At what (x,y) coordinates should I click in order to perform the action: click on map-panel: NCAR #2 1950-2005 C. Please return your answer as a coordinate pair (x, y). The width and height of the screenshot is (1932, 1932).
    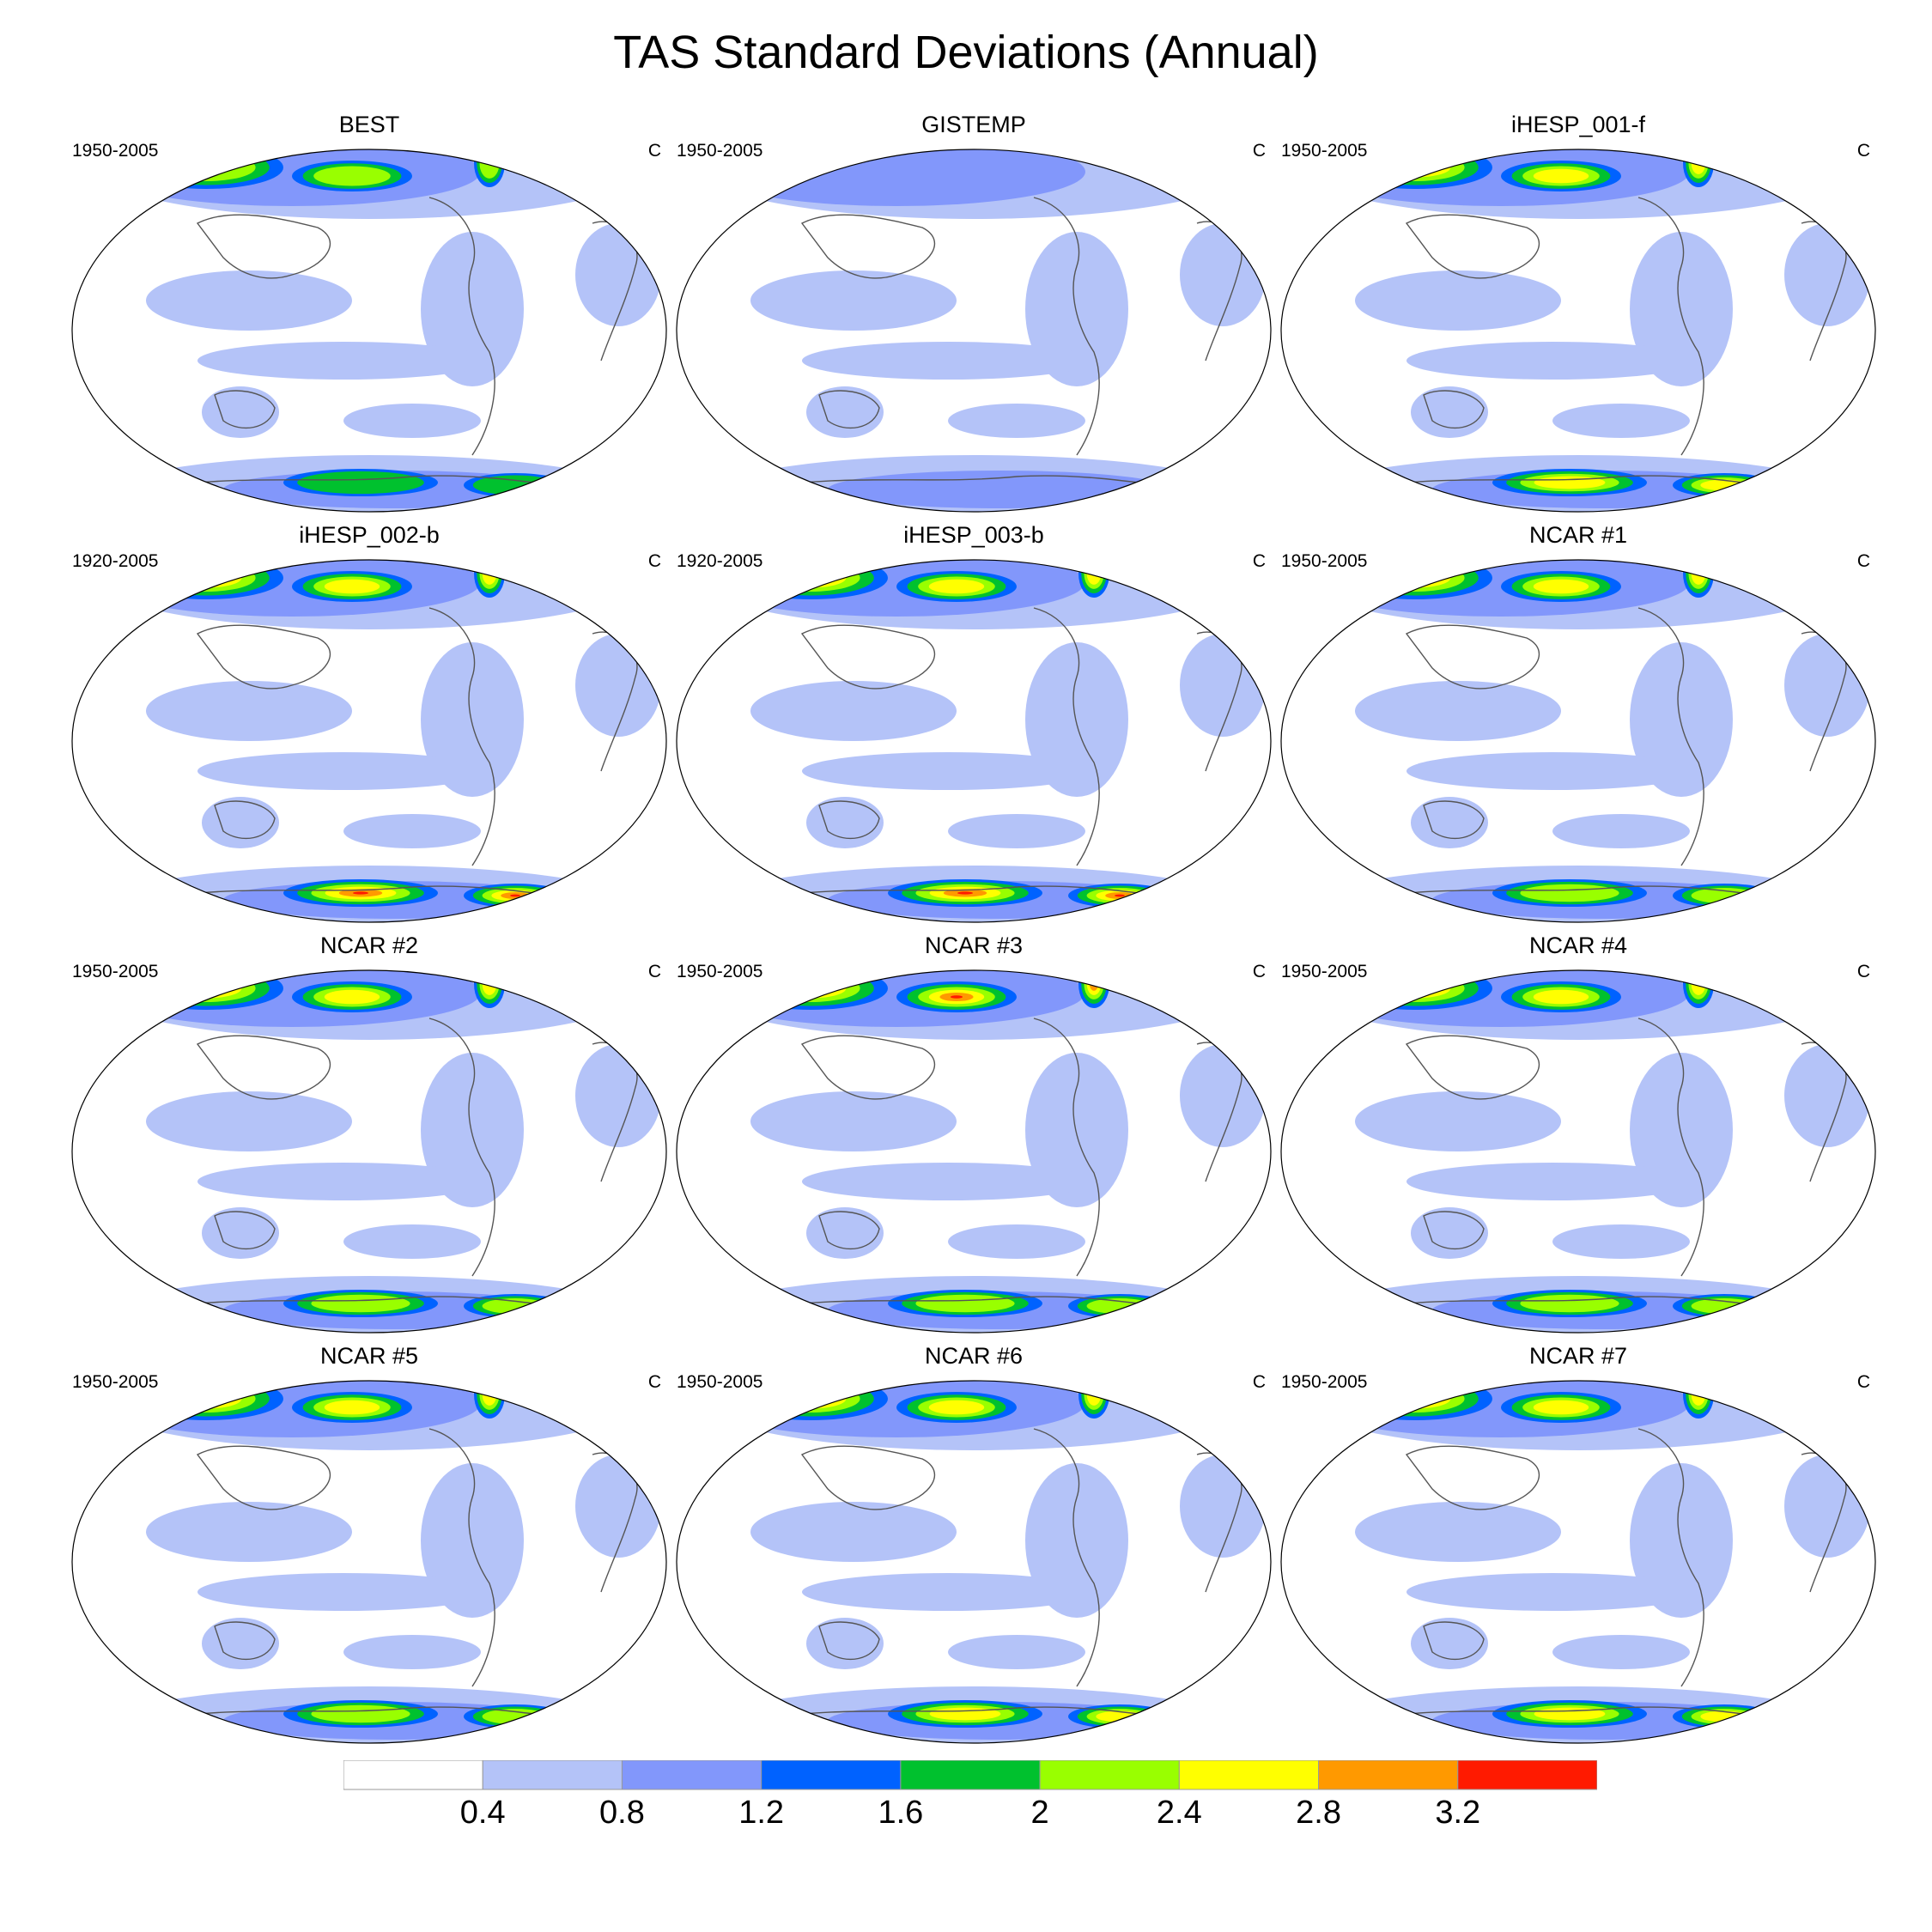
    Looking at the image, I should click on (369, 1134).